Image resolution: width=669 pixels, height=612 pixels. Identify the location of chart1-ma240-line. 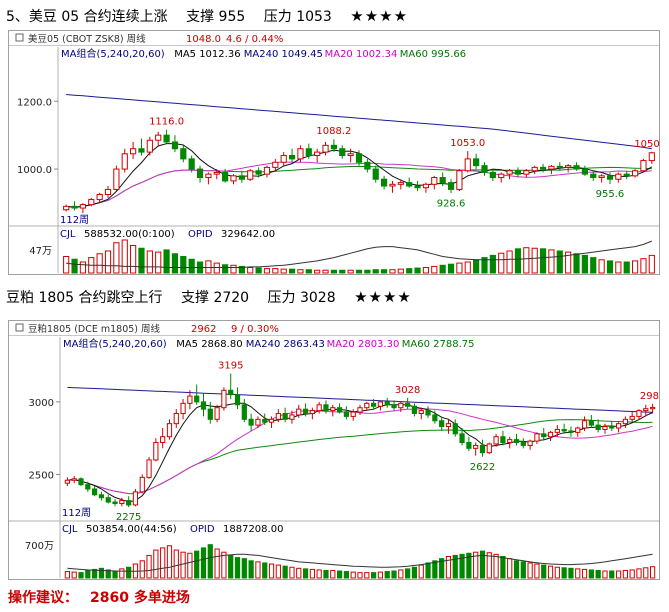
(359, 122).